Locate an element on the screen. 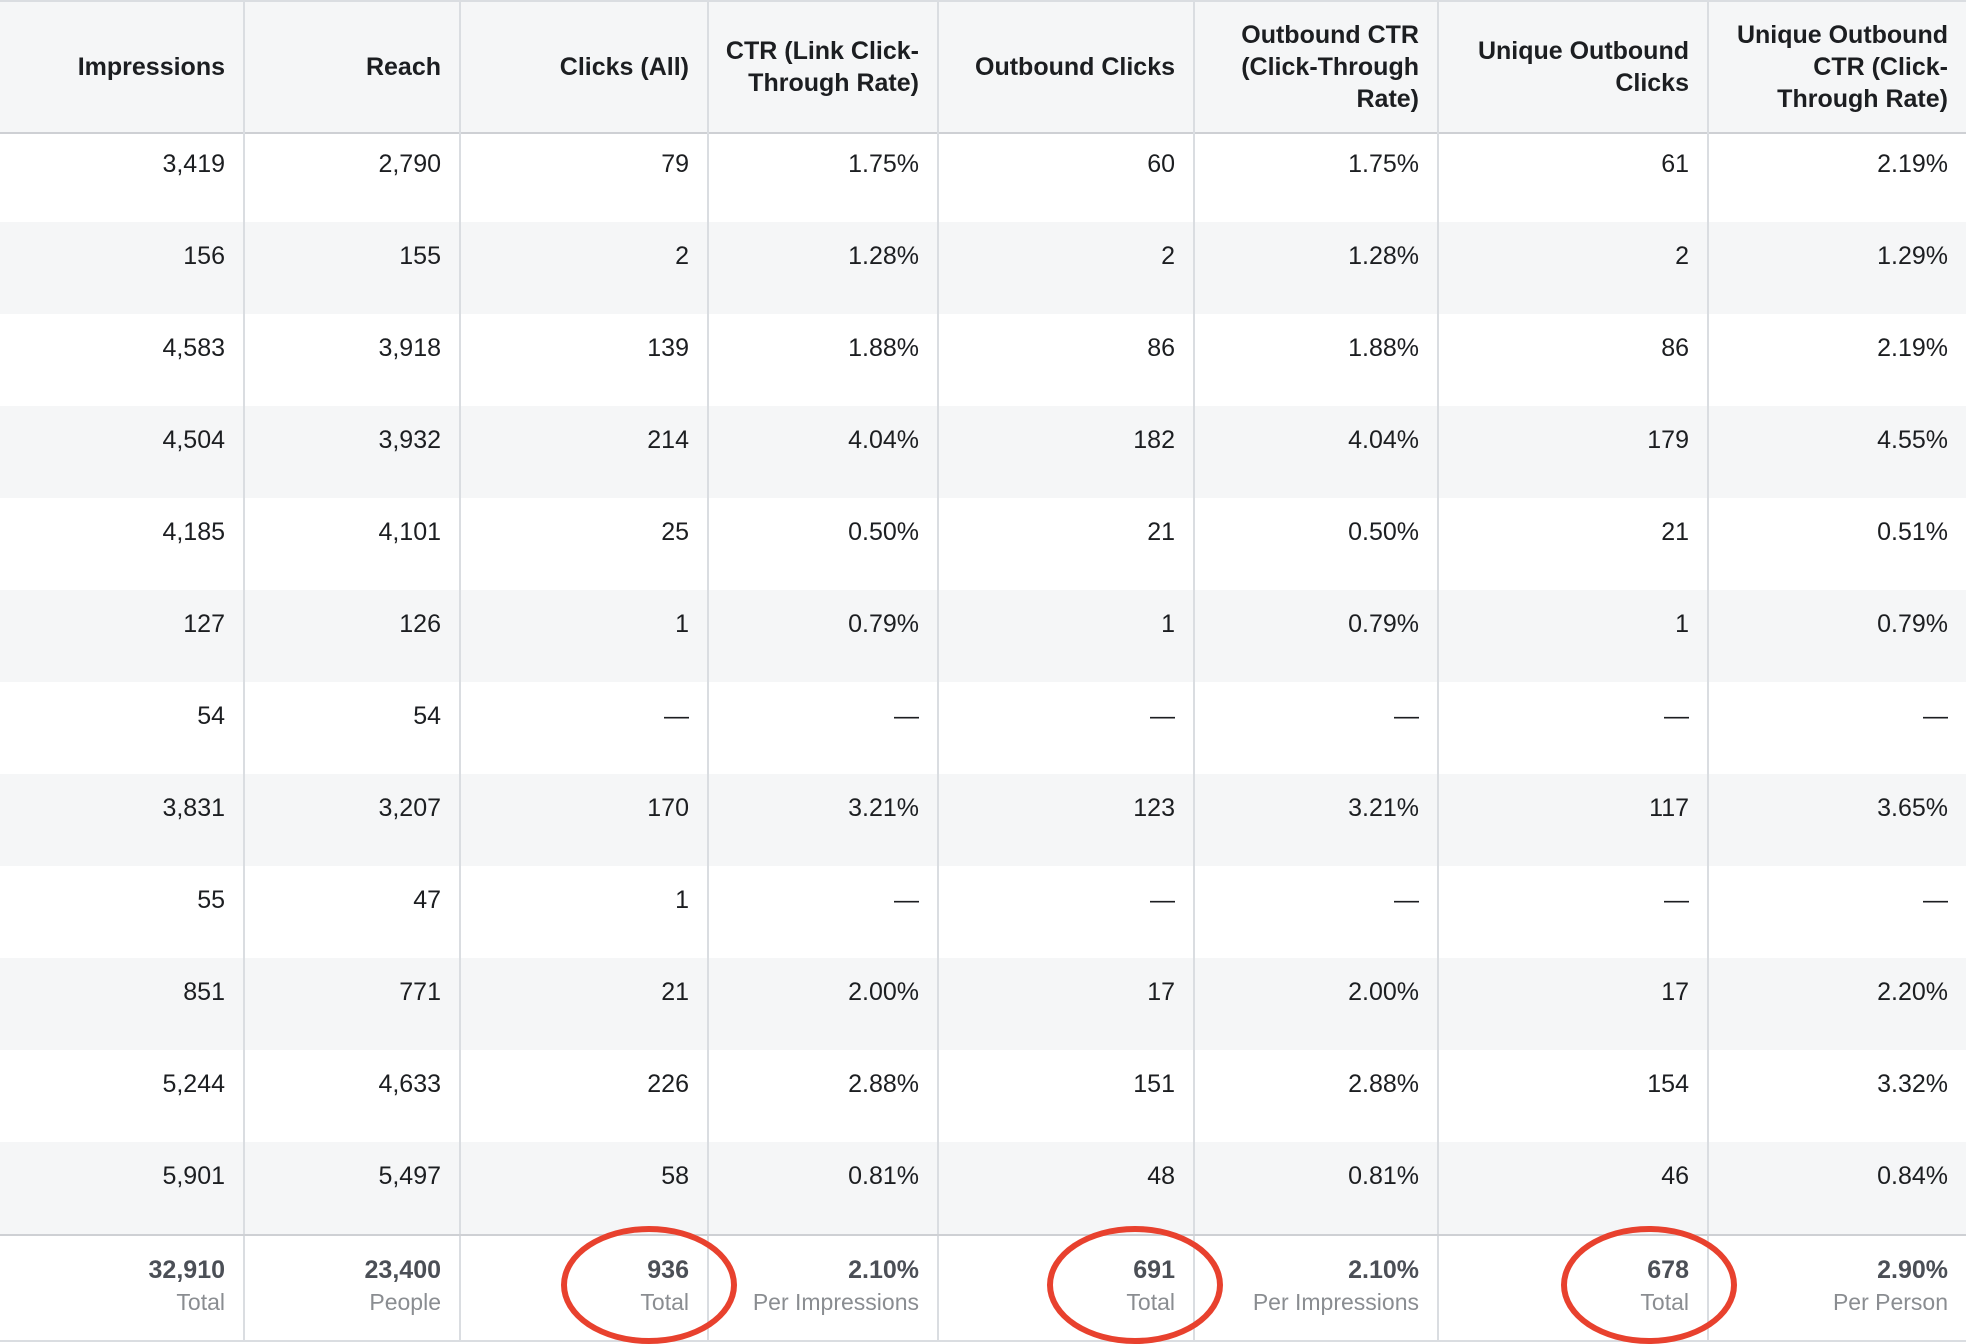  cell-clicks-all: 214 is located at coordinates (585, 452).